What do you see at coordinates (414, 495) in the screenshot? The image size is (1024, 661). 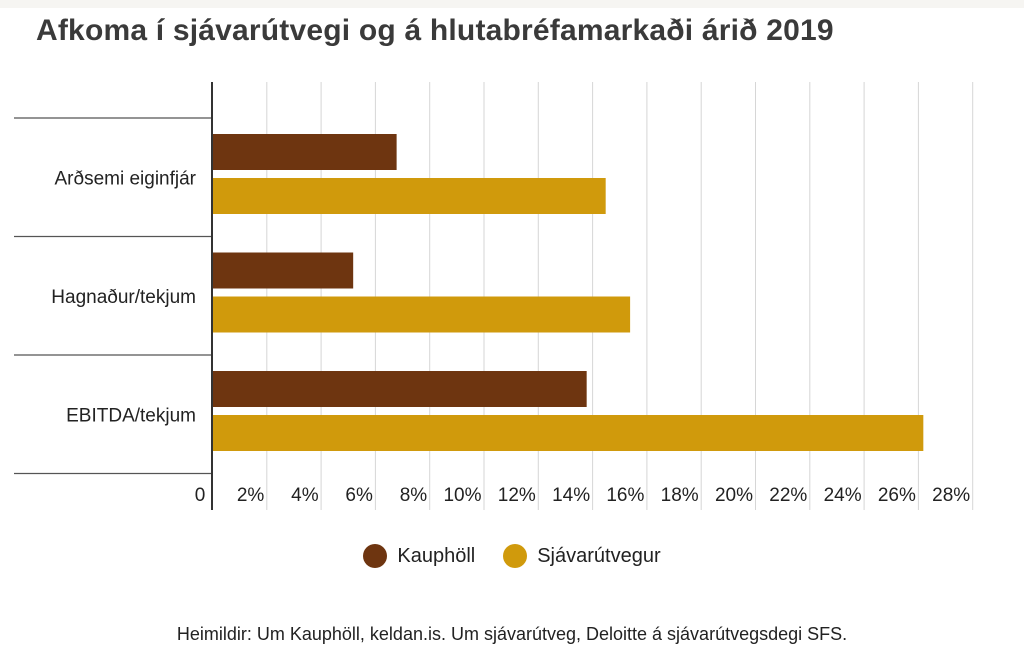 I see `x-tick-label: 8%` at bounding box center [414, 495].